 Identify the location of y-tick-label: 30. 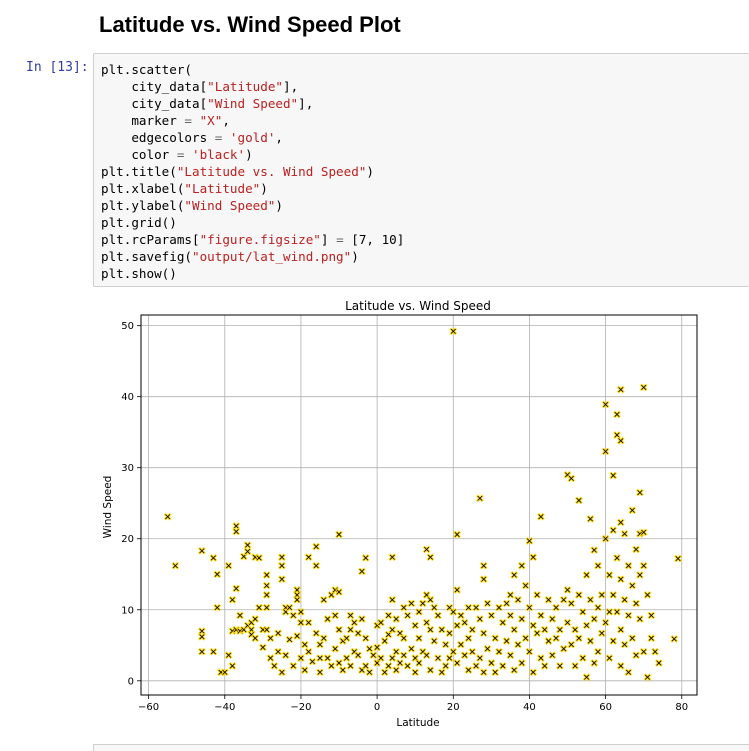
(127, 468).